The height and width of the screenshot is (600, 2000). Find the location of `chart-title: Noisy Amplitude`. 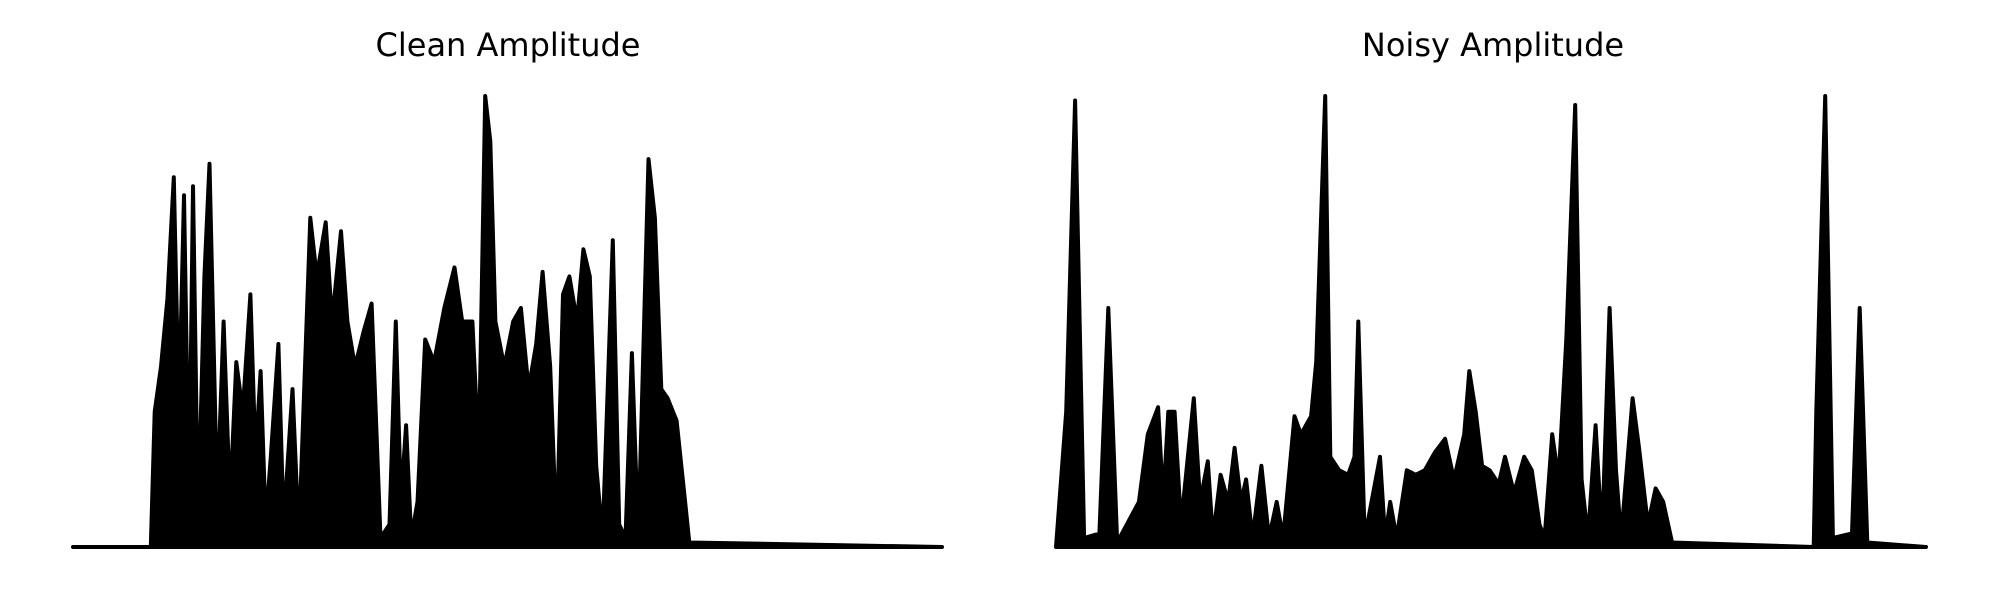

chart-title: Noisy Amplitude is located at coordinates (1493, 45).